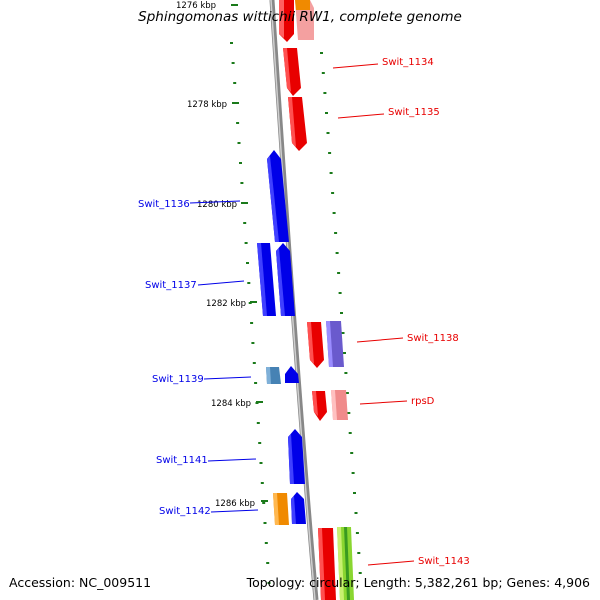  Describe the element at coordinates (444, 561) in the screenshot. I see `gene-label-swit-1143: Swit_1143` at that location.